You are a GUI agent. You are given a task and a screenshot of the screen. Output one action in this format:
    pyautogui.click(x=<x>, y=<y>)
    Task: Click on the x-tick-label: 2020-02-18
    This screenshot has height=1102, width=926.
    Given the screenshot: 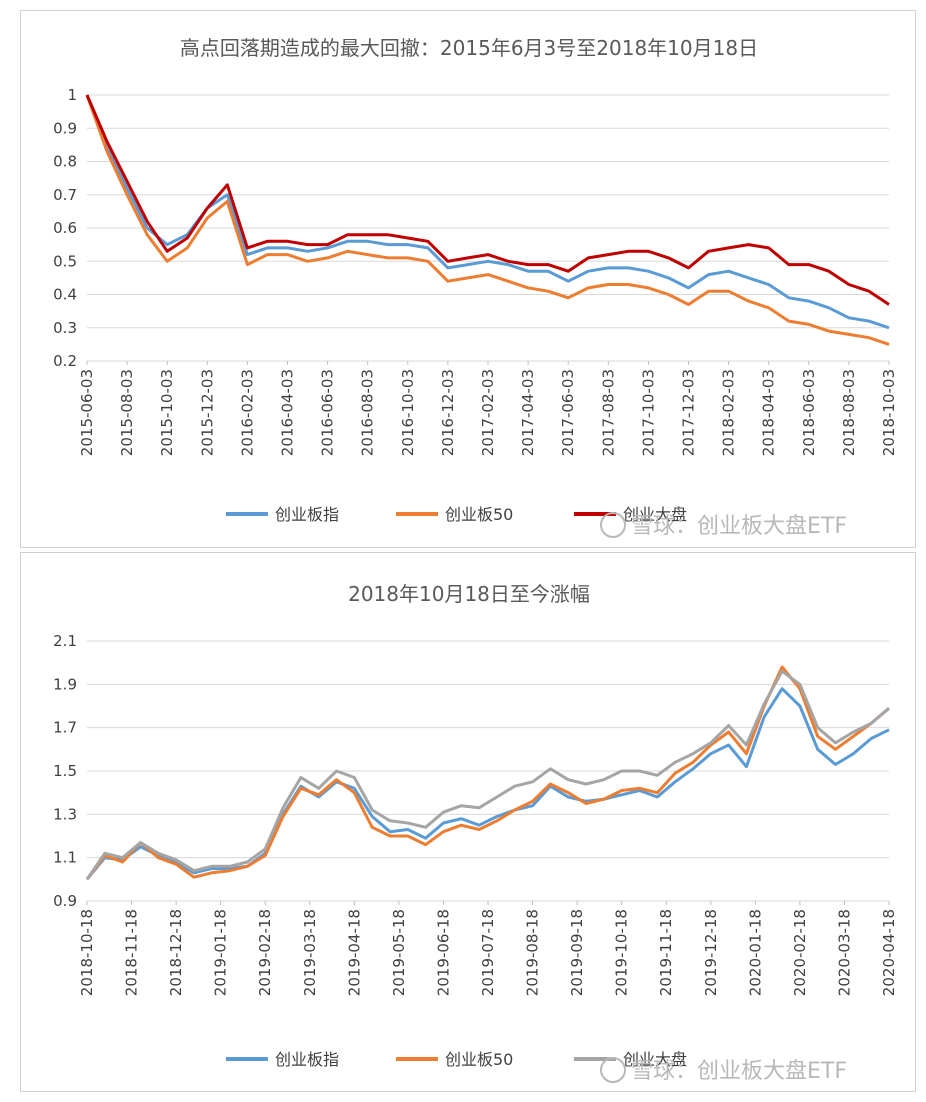 What is the action you would take?
    pyautogui.click(x=800, y=952)
    